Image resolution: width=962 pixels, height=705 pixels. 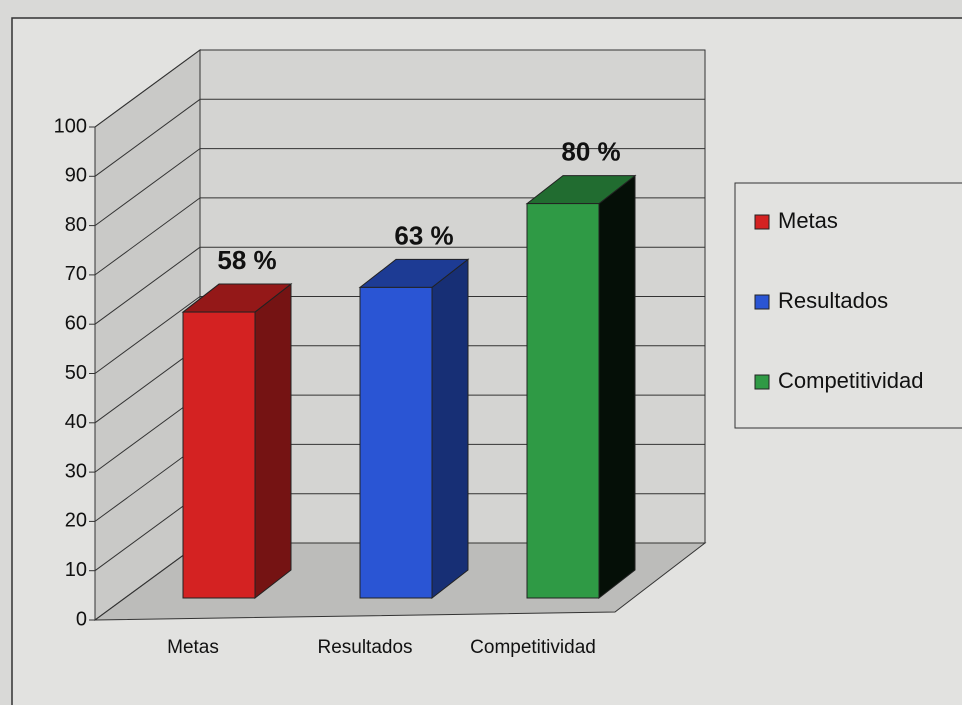 I want to click on value-label: 58 %, so click(x=246, y=260).